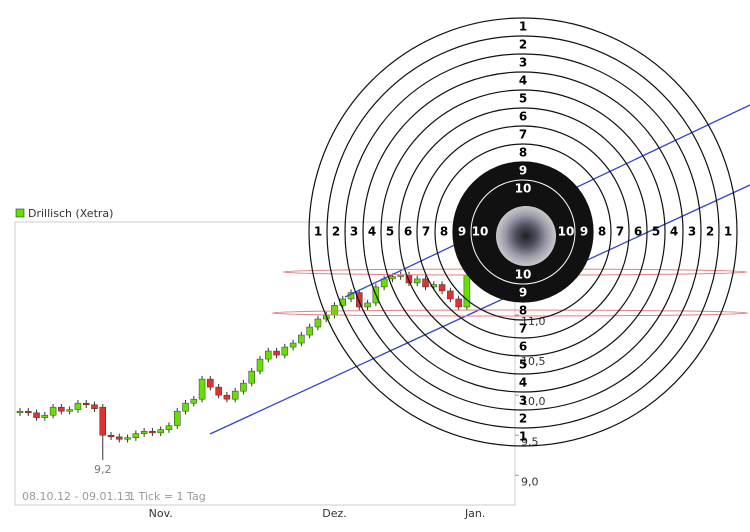 The width and height of the screenshot is (750, 532). Describe the element at coordinates (530, 481) in the screenshot. I see `y-tick-label: 9,0` at that location.